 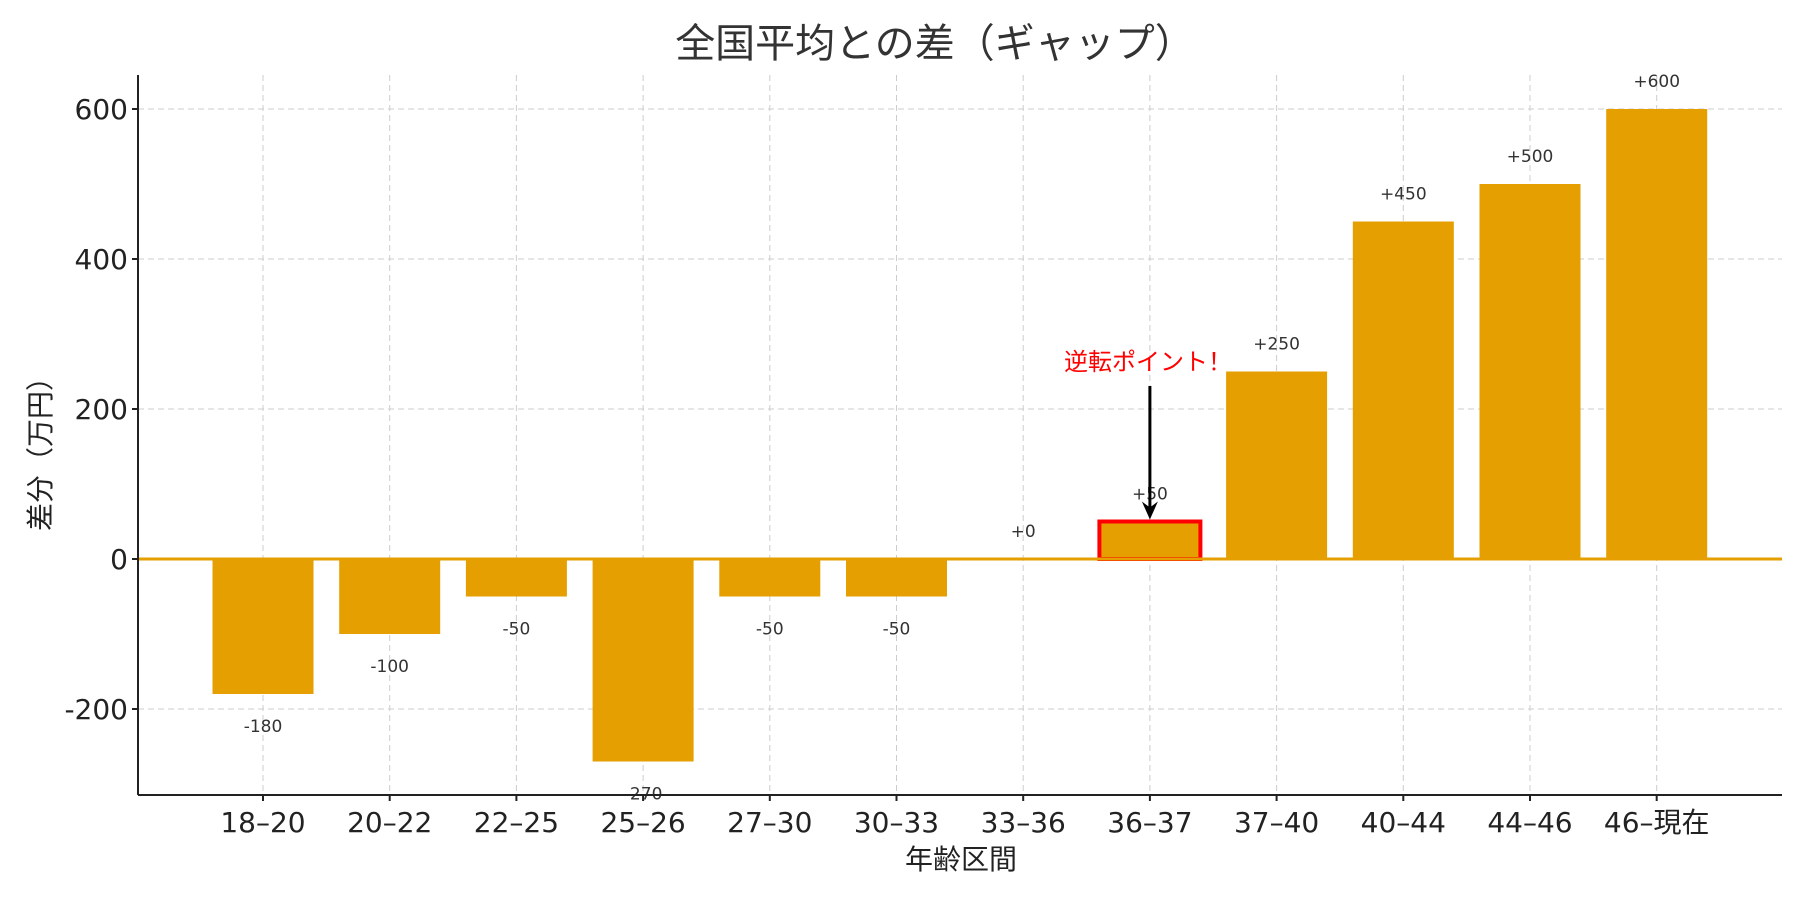 I want to click on data-label: -180, so click(x=263, y=727).